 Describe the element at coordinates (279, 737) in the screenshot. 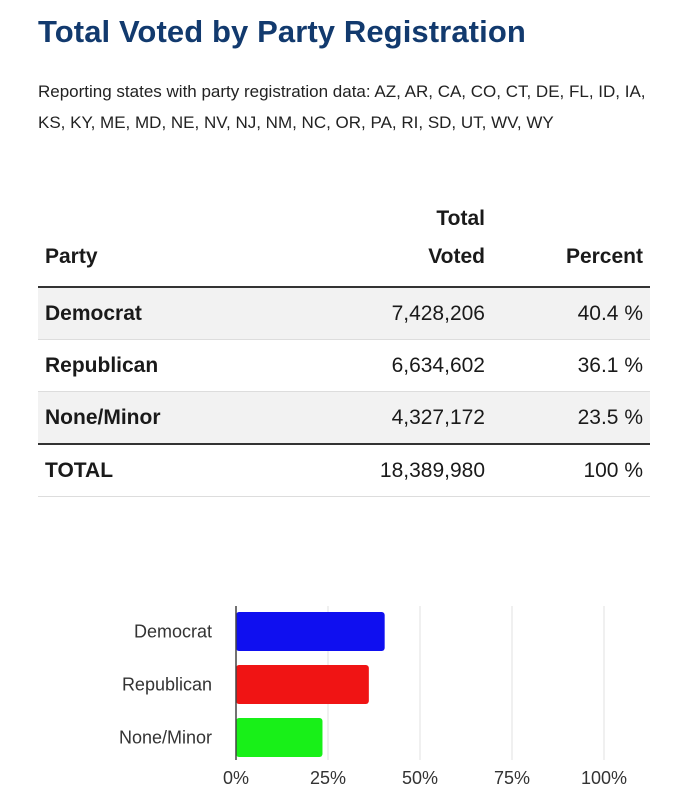

I see `bar-none-minor` at that location.